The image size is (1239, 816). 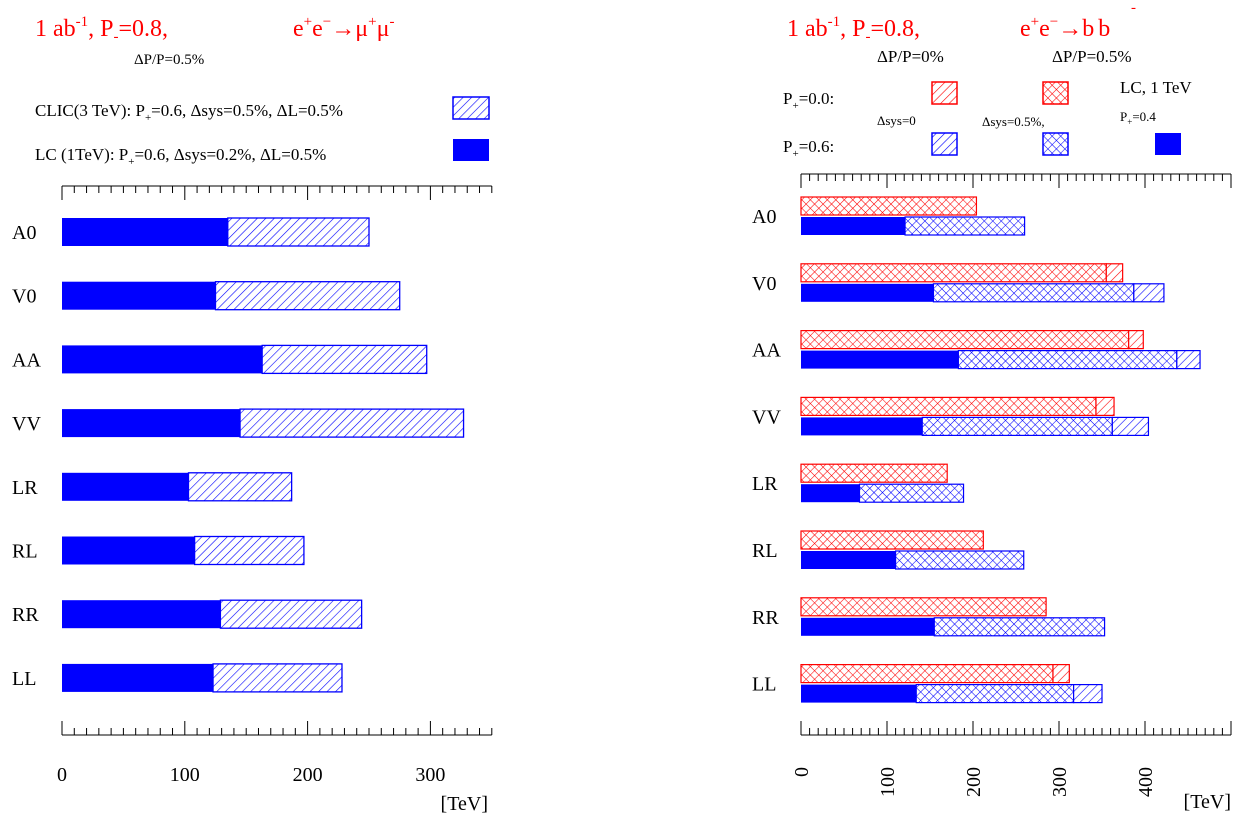 What do you see at coordinates (808, 148) in the screenshot?
I see `legend-p6-label: P+=0.6:` at bounding box center [808, 148].